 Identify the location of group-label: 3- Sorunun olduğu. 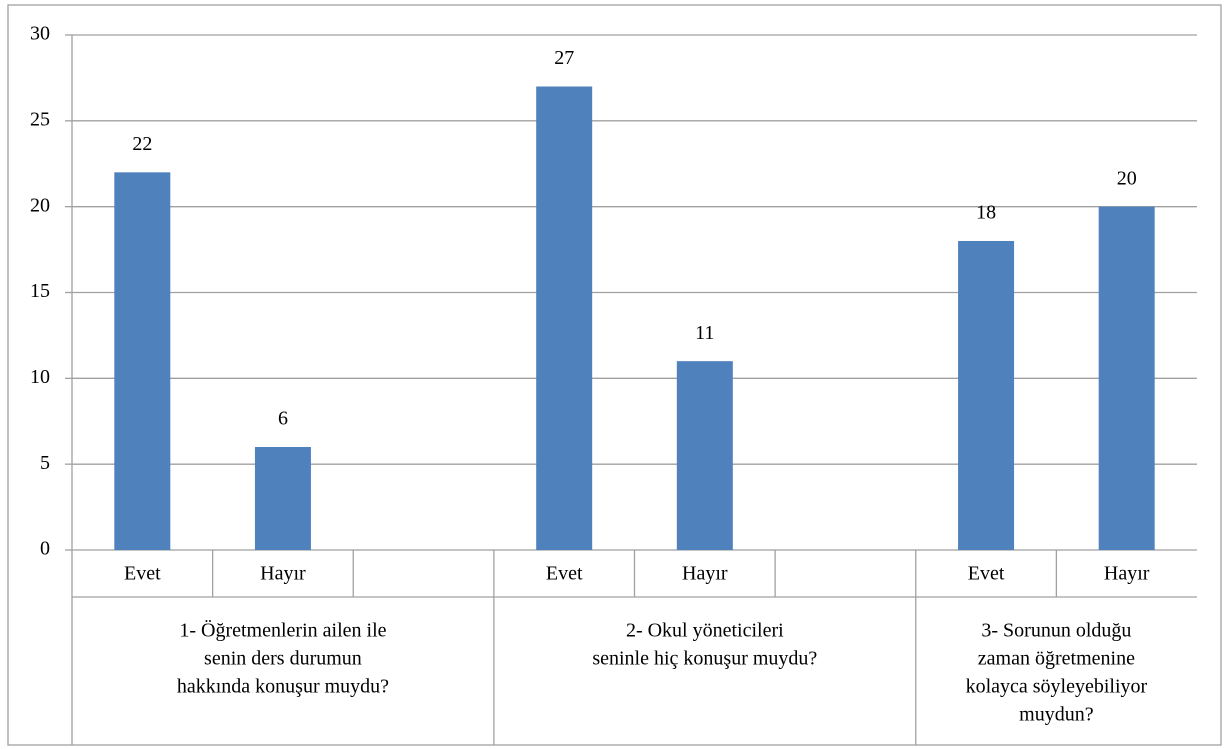
(1056, 631).